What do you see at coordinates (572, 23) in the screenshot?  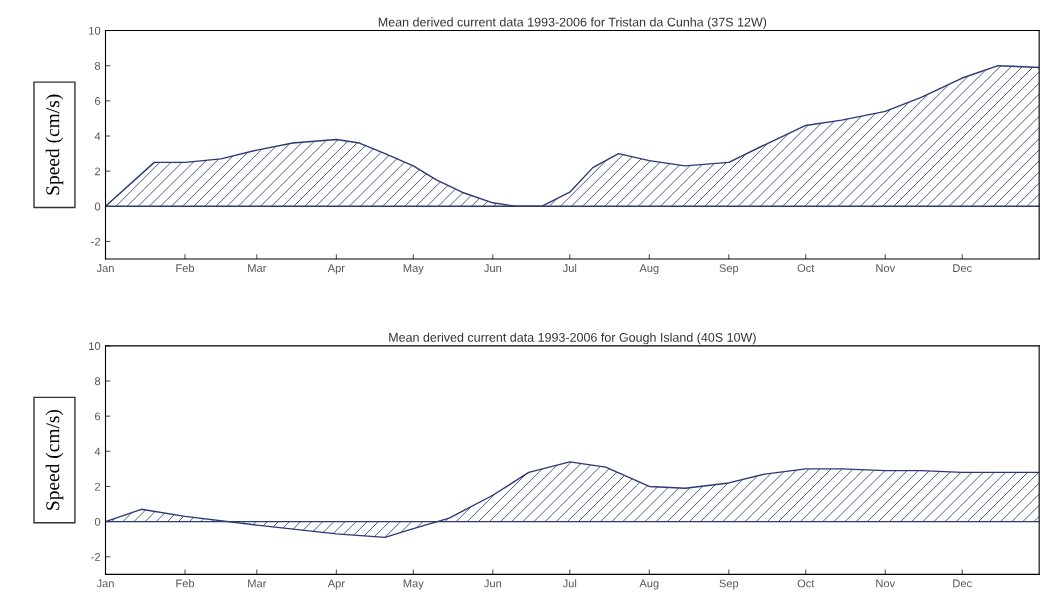 I see `chart-title: Mean derived current data 1993-2006 for Tristan da Cunha (37S 12W)` at bounding box center [572, 23].